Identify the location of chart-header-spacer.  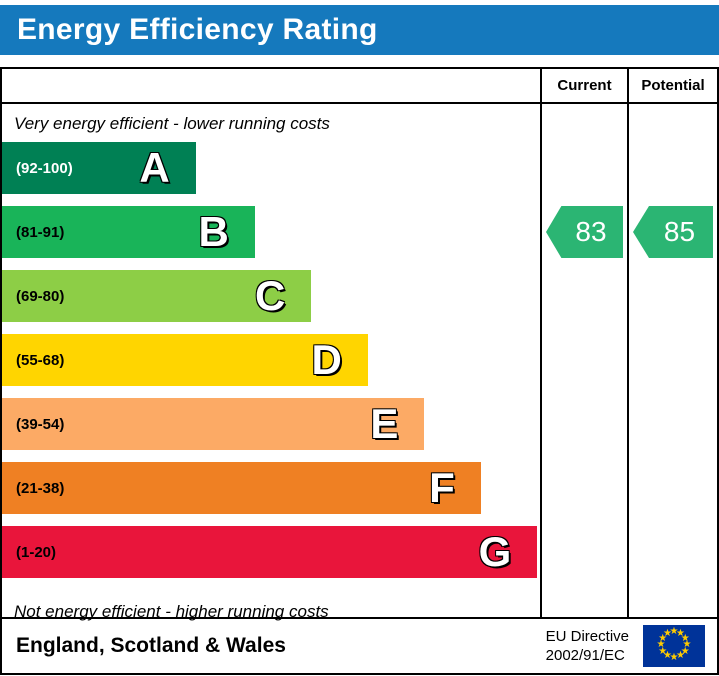
(271, 85).